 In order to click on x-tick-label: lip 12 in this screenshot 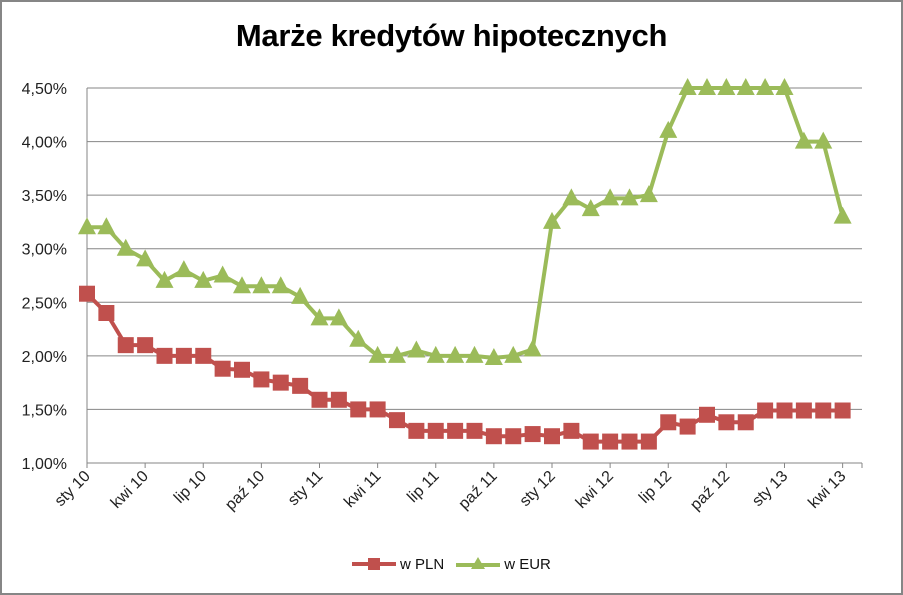, I will do `click(655, 487)`.